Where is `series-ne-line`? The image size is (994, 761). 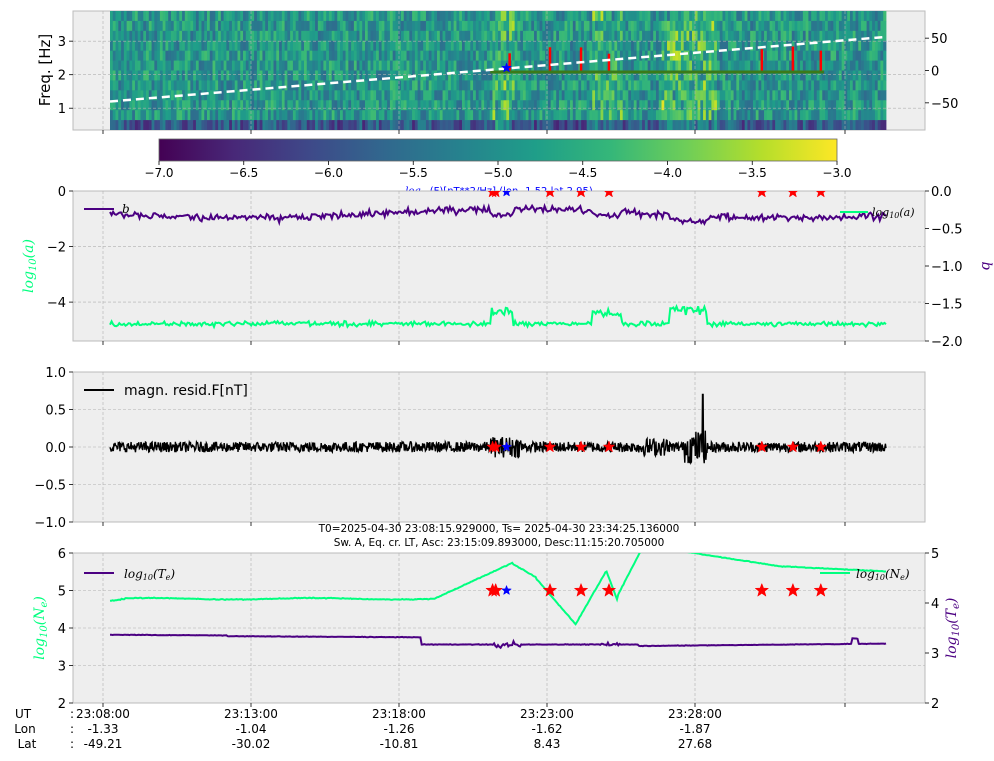
series-ne-line is located at coordinates (498, 589).